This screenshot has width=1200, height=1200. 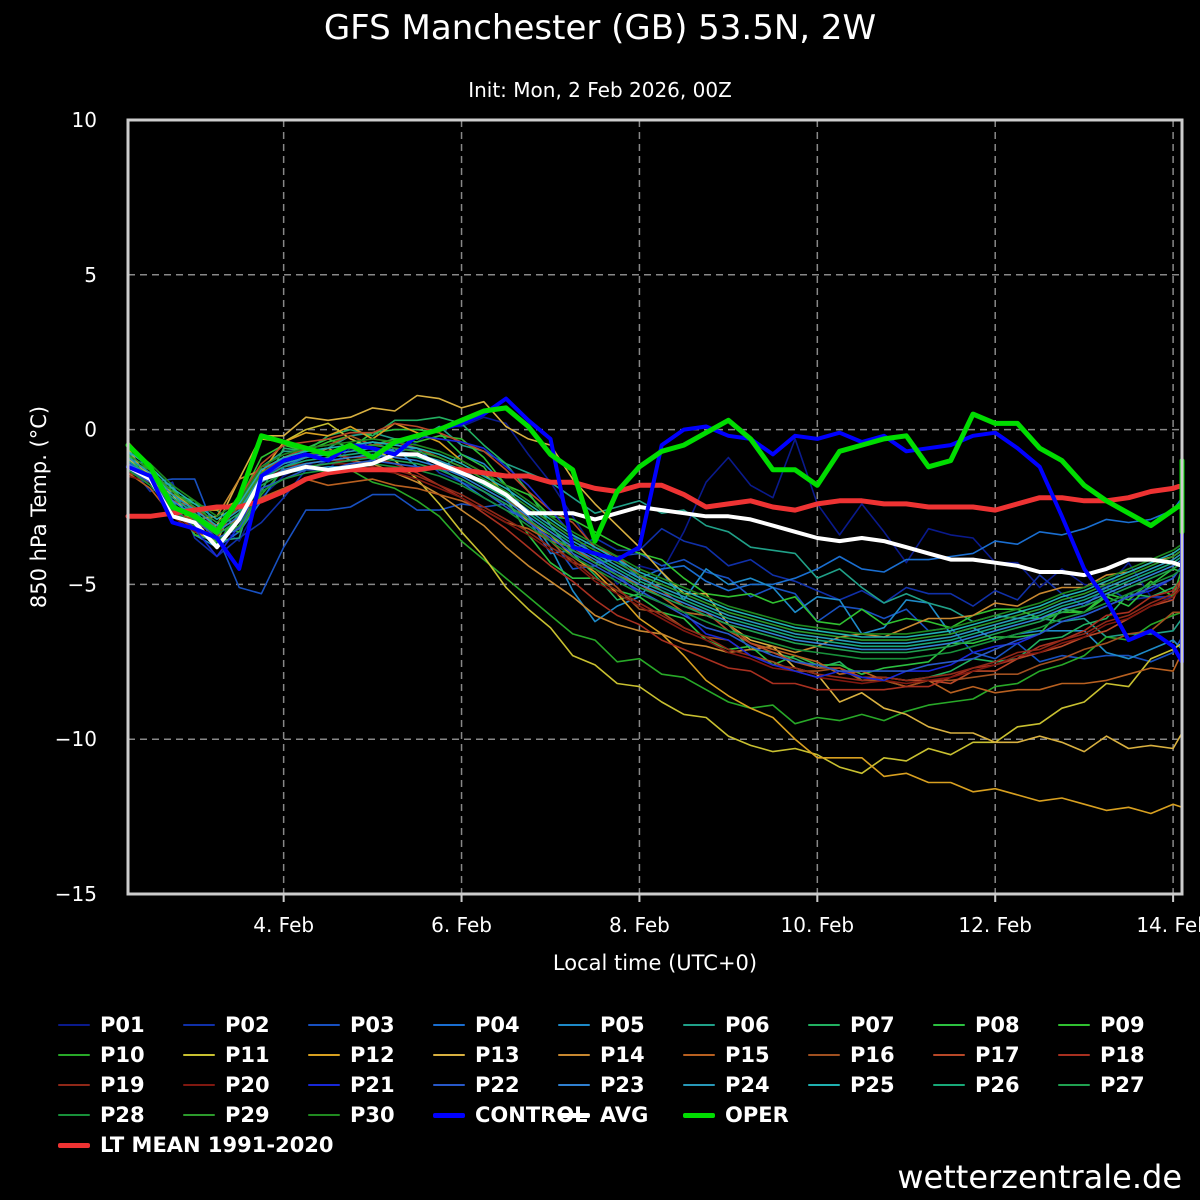 What do you see at coordinates (497, 1085) in the screenshot?
I see `legend-label: P22` at bounding box center [497, 1085].